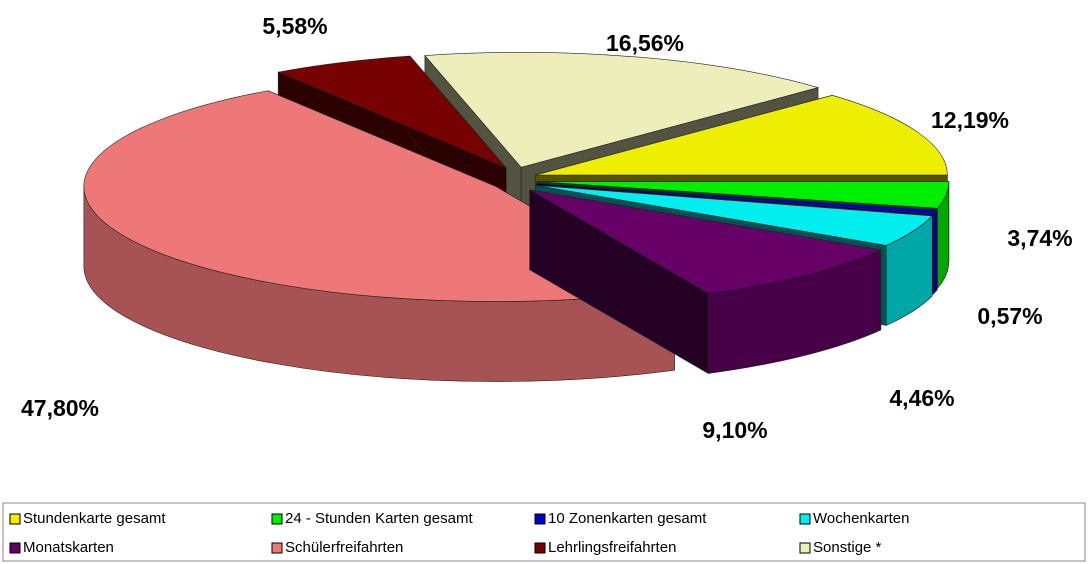 The height and width of the screenshot is (564, 1088). I want to click on legend-label: 10 Zonenkarten gesamt, so click(627, 518).